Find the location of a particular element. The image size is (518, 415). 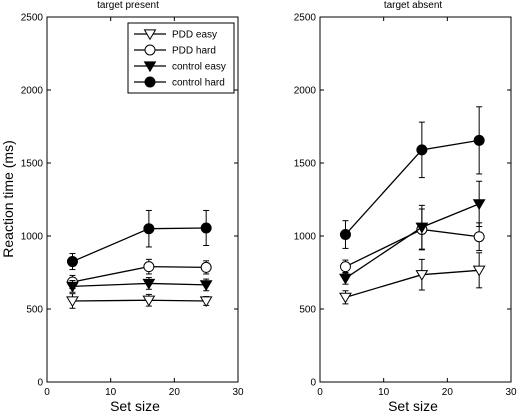

legend-label-control-hard: control hard is located at coordinates (198, 83).